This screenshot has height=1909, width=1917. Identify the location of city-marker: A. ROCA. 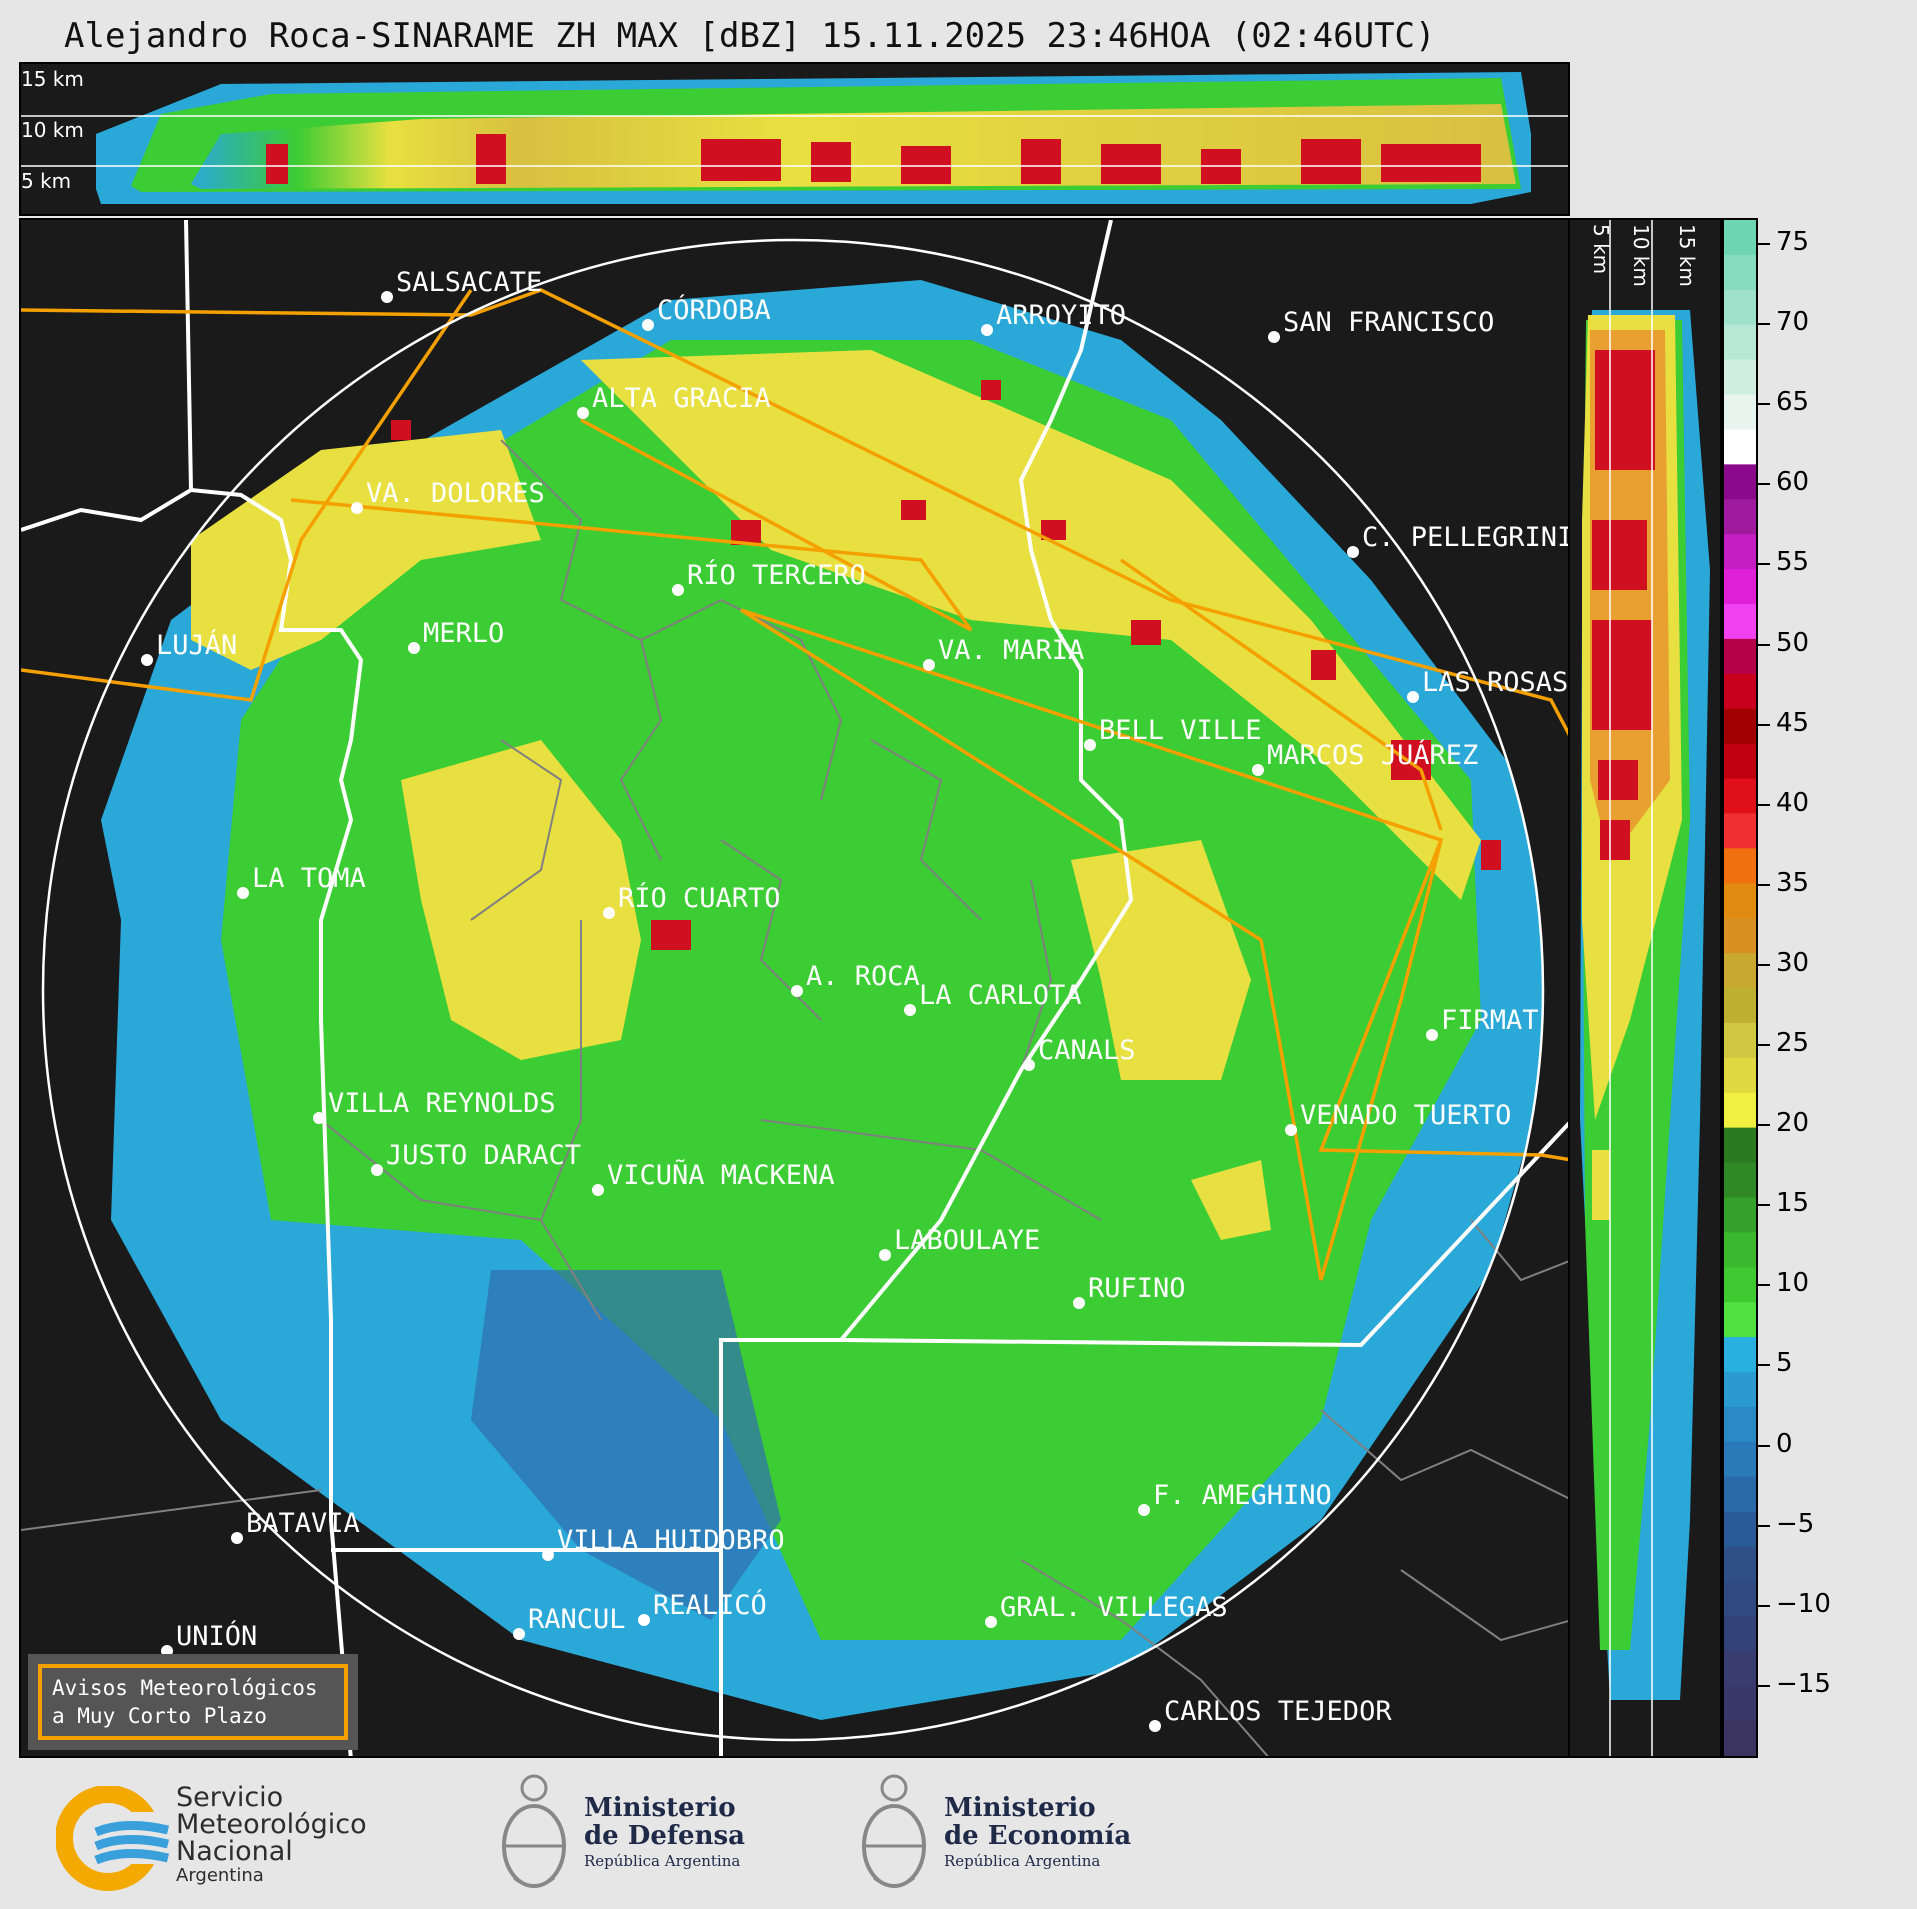
(855, 979).